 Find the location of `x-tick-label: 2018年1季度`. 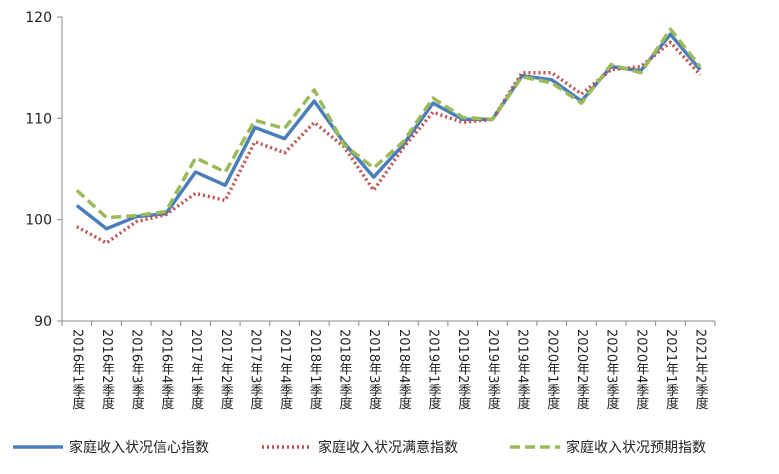

x-tick-label: 2018年1季度 is located at coordinates (315, 369).